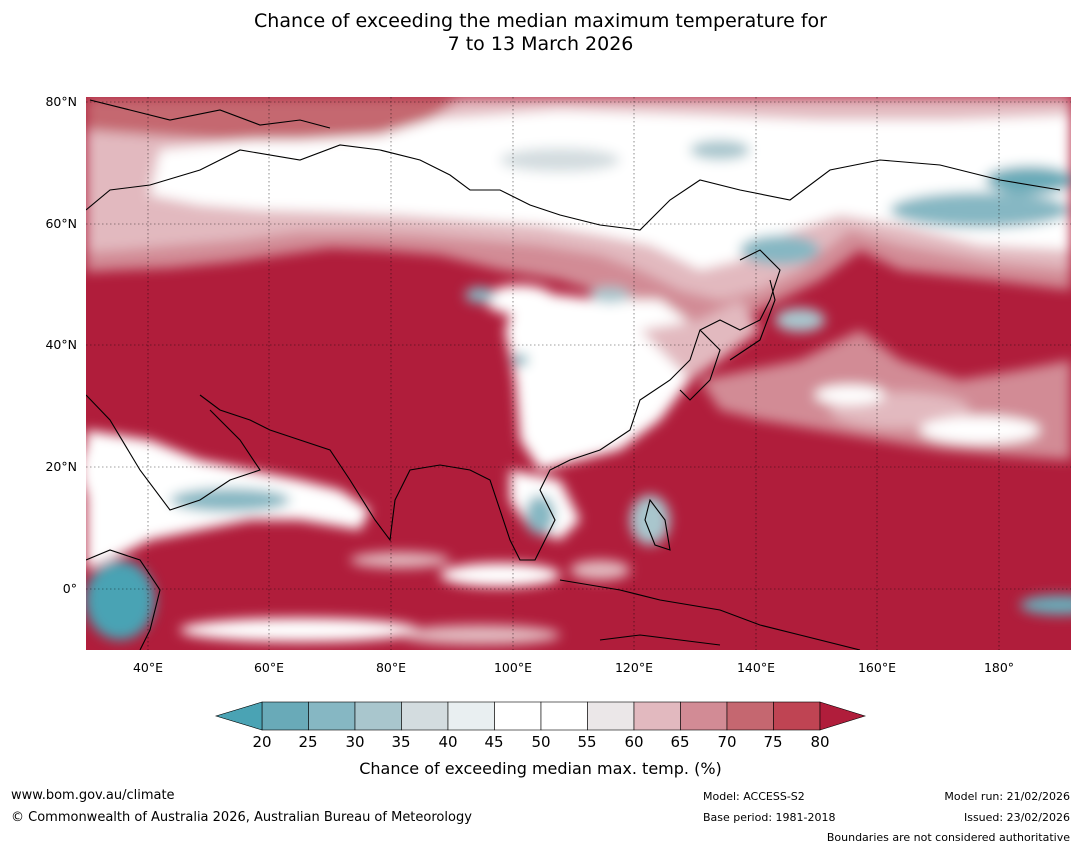  What do you see at coordinates (61, 101) in the screenshot?
I see `lat-label-80n: 80°N` at bounding box center [61, 101].